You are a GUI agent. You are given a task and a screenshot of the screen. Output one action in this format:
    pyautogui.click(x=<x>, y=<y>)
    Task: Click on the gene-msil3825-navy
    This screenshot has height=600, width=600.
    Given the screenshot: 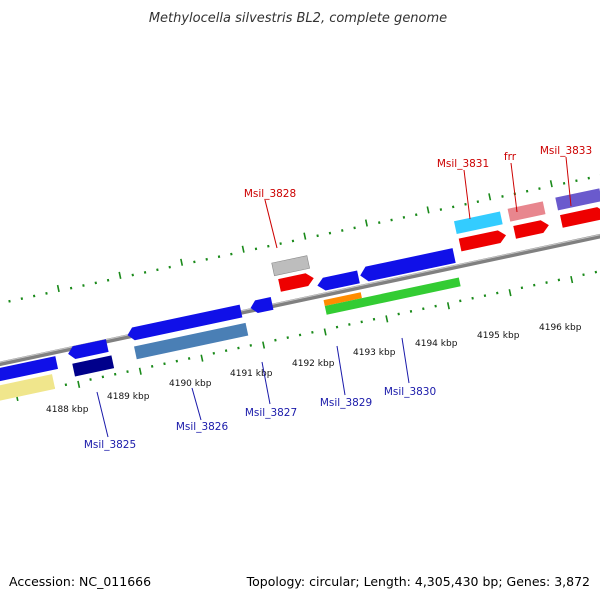 What is the action you would take?
    pyautogui.click(x=93, y=366)
    